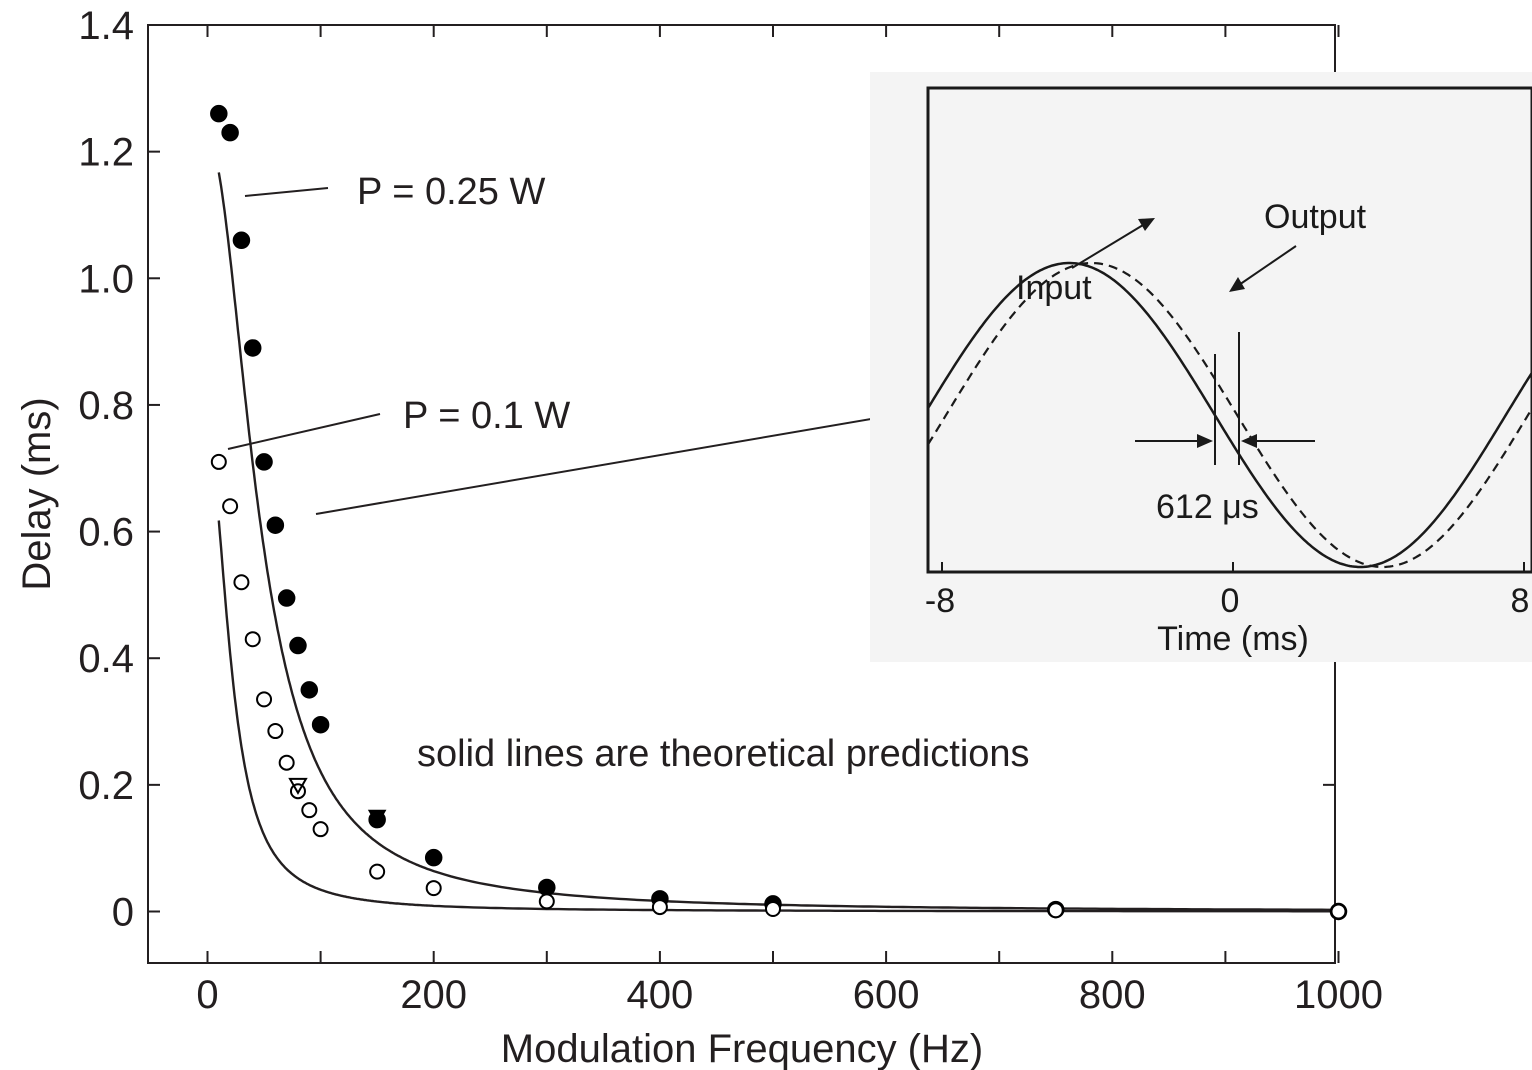 This screenshot has height=1070, width=1532. I want to click on main-x-tick-labels: 0 200 400 600 800 1000, so click(789, 995).